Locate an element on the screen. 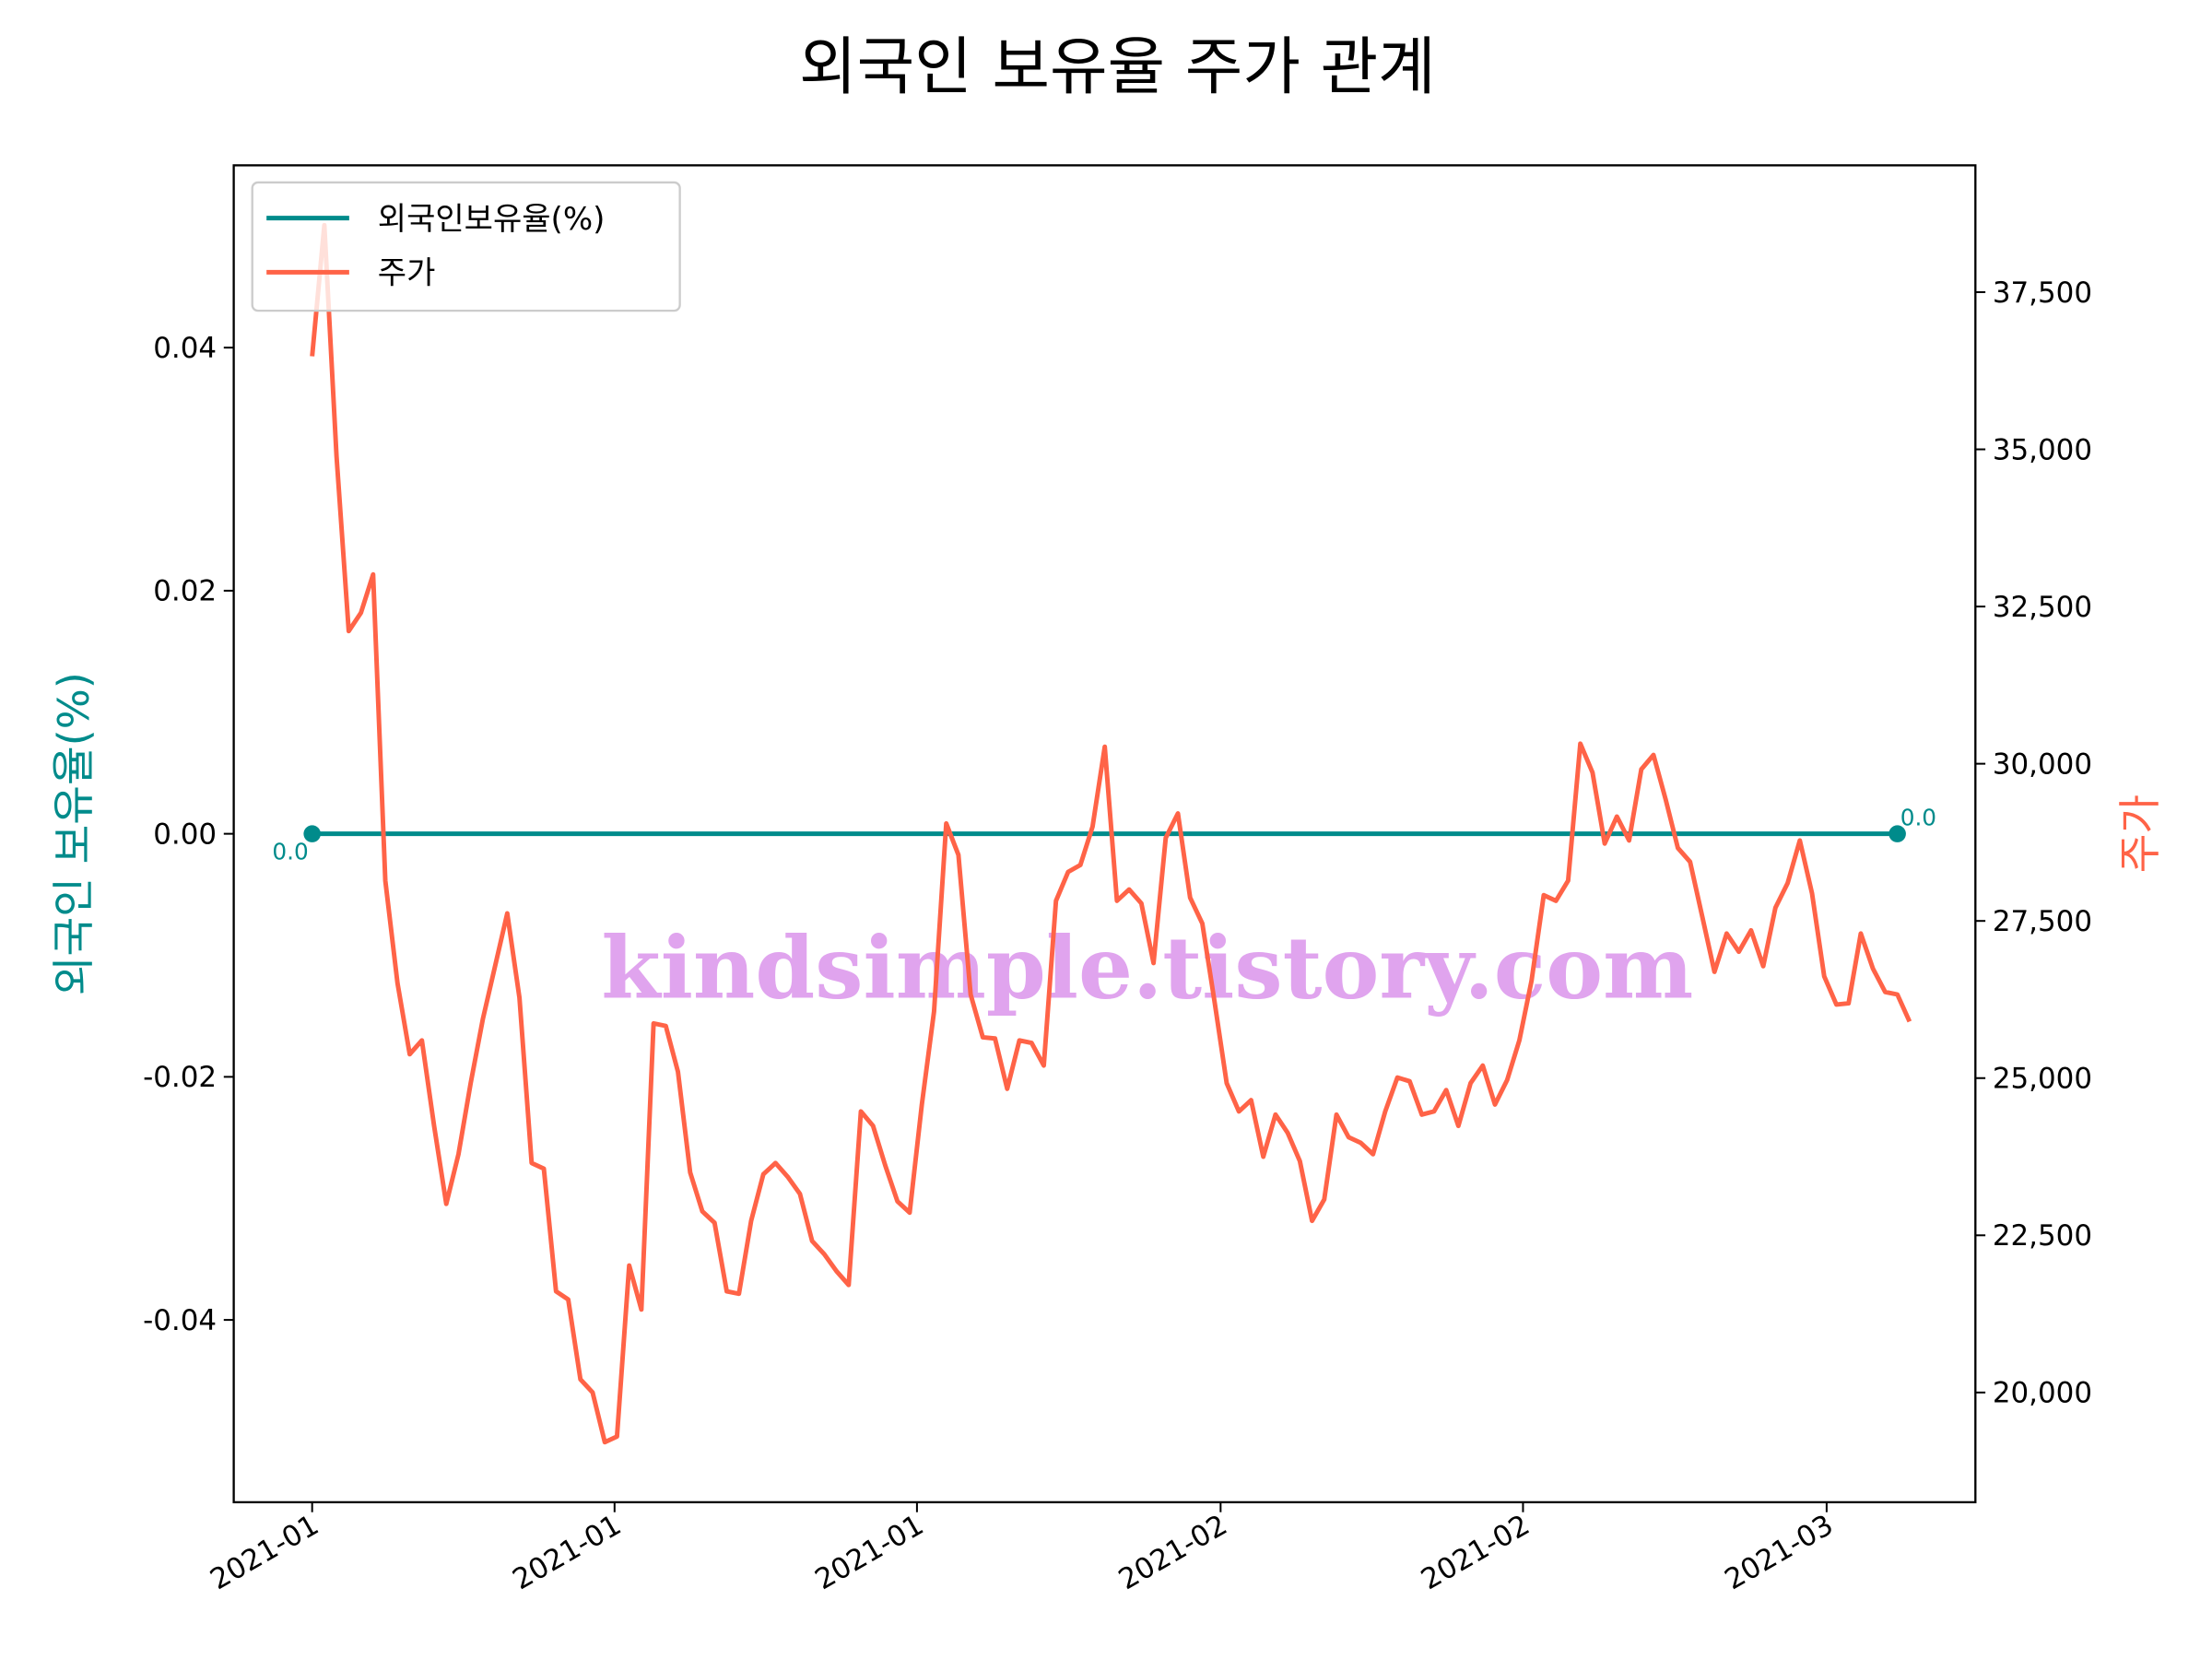  y2-axis-label: 주가 is located at coordinates (2140, 833).